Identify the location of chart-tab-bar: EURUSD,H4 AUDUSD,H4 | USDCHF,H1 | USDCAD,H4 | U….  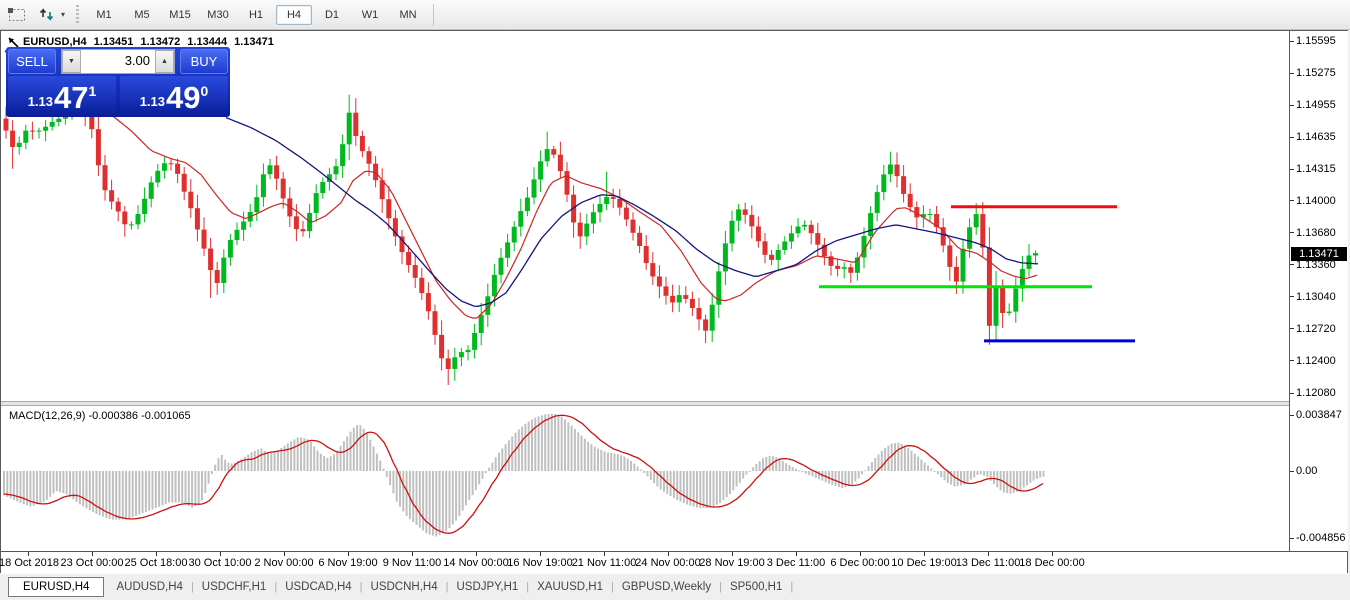
(675, 587).